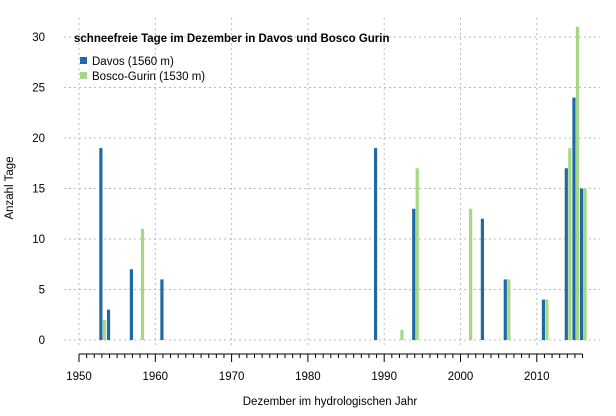 This screenshot has height=416, width=616. What do you see at coordinates (537, 377) in the screenshot?
I see `x-tick-label: 2010` at bounding box center [537, 377].